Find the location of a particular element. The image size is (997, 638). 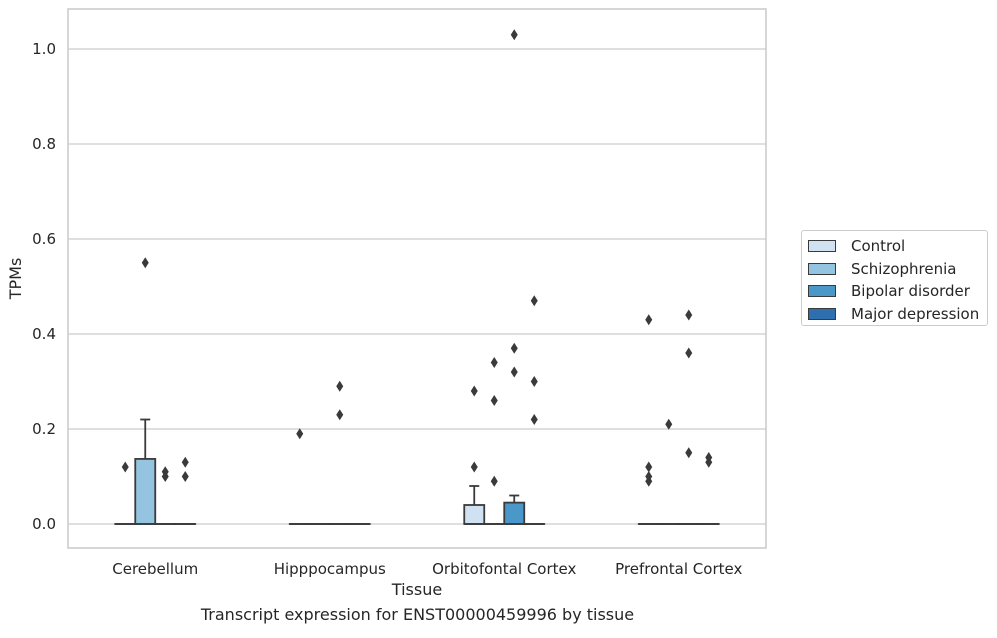

x-tick-label-orbitofontal-cortex: Orbitofontal Cortex is located at coordinates (504, 569).